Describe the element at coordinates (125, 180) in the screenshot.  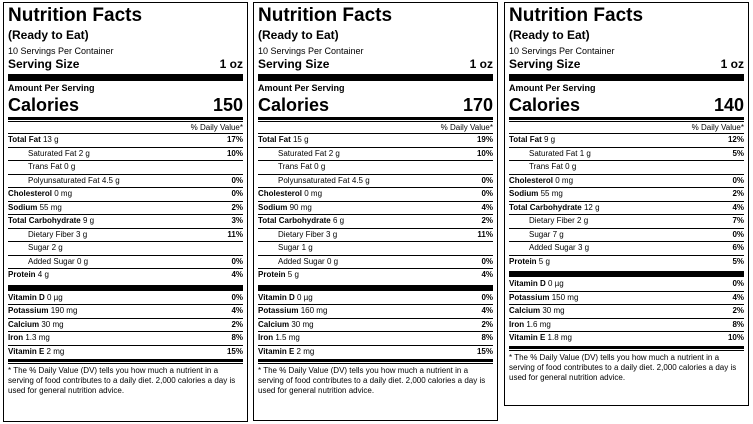
I see `nutrient-row: Polyunsaturated Fat 4.5 g 0%` at that location.